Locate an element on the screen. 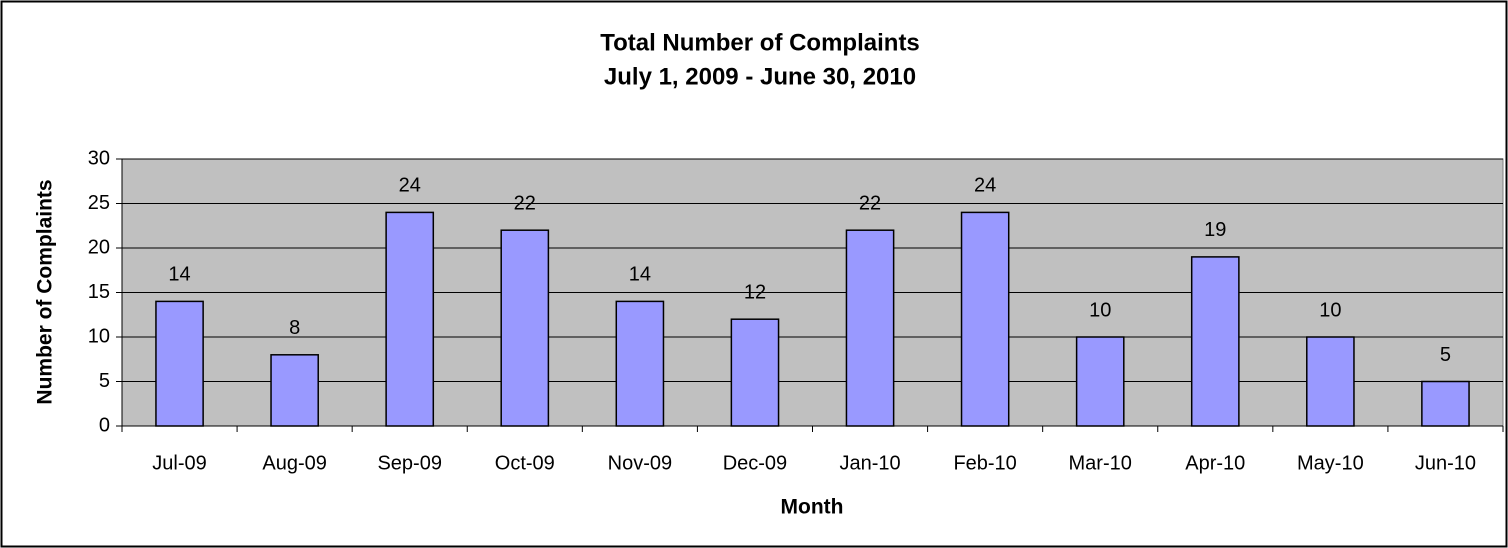 The image size is (1508, 548). chart-title: Total Number of Complaints is located at coordinates (760, 42).